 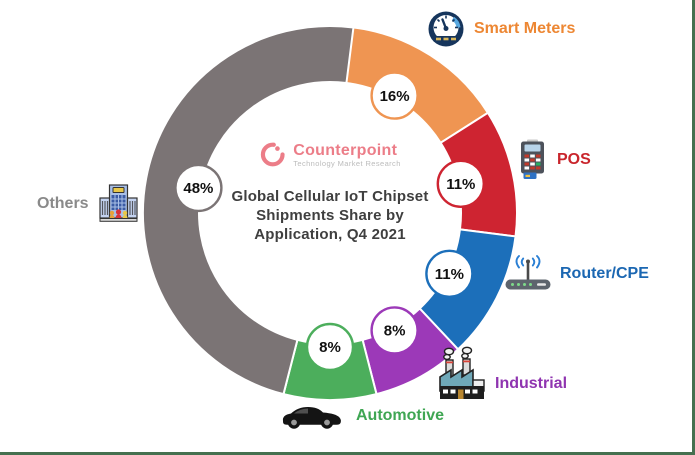 I want to click on legend-item-automotive: Automotive, so click(x=360, y=416).